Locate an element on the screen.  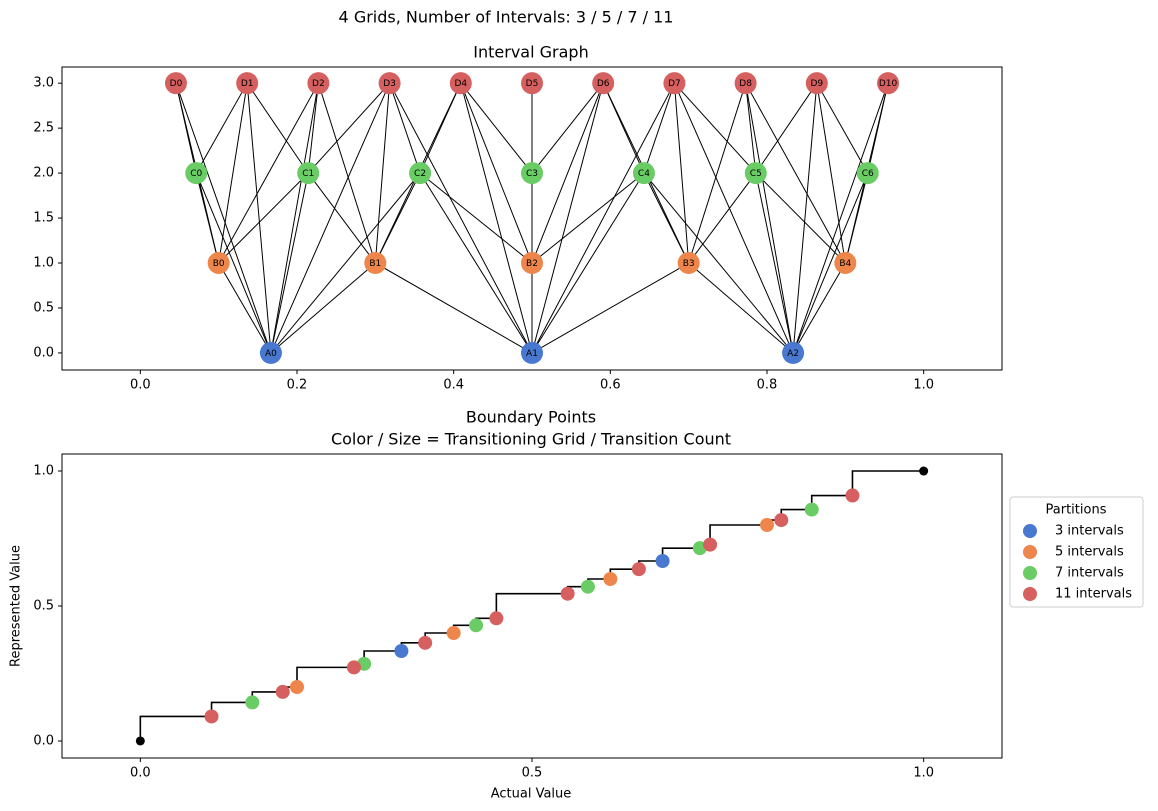
y-tick-label: 2.5 is located at coordinates (43, 128).